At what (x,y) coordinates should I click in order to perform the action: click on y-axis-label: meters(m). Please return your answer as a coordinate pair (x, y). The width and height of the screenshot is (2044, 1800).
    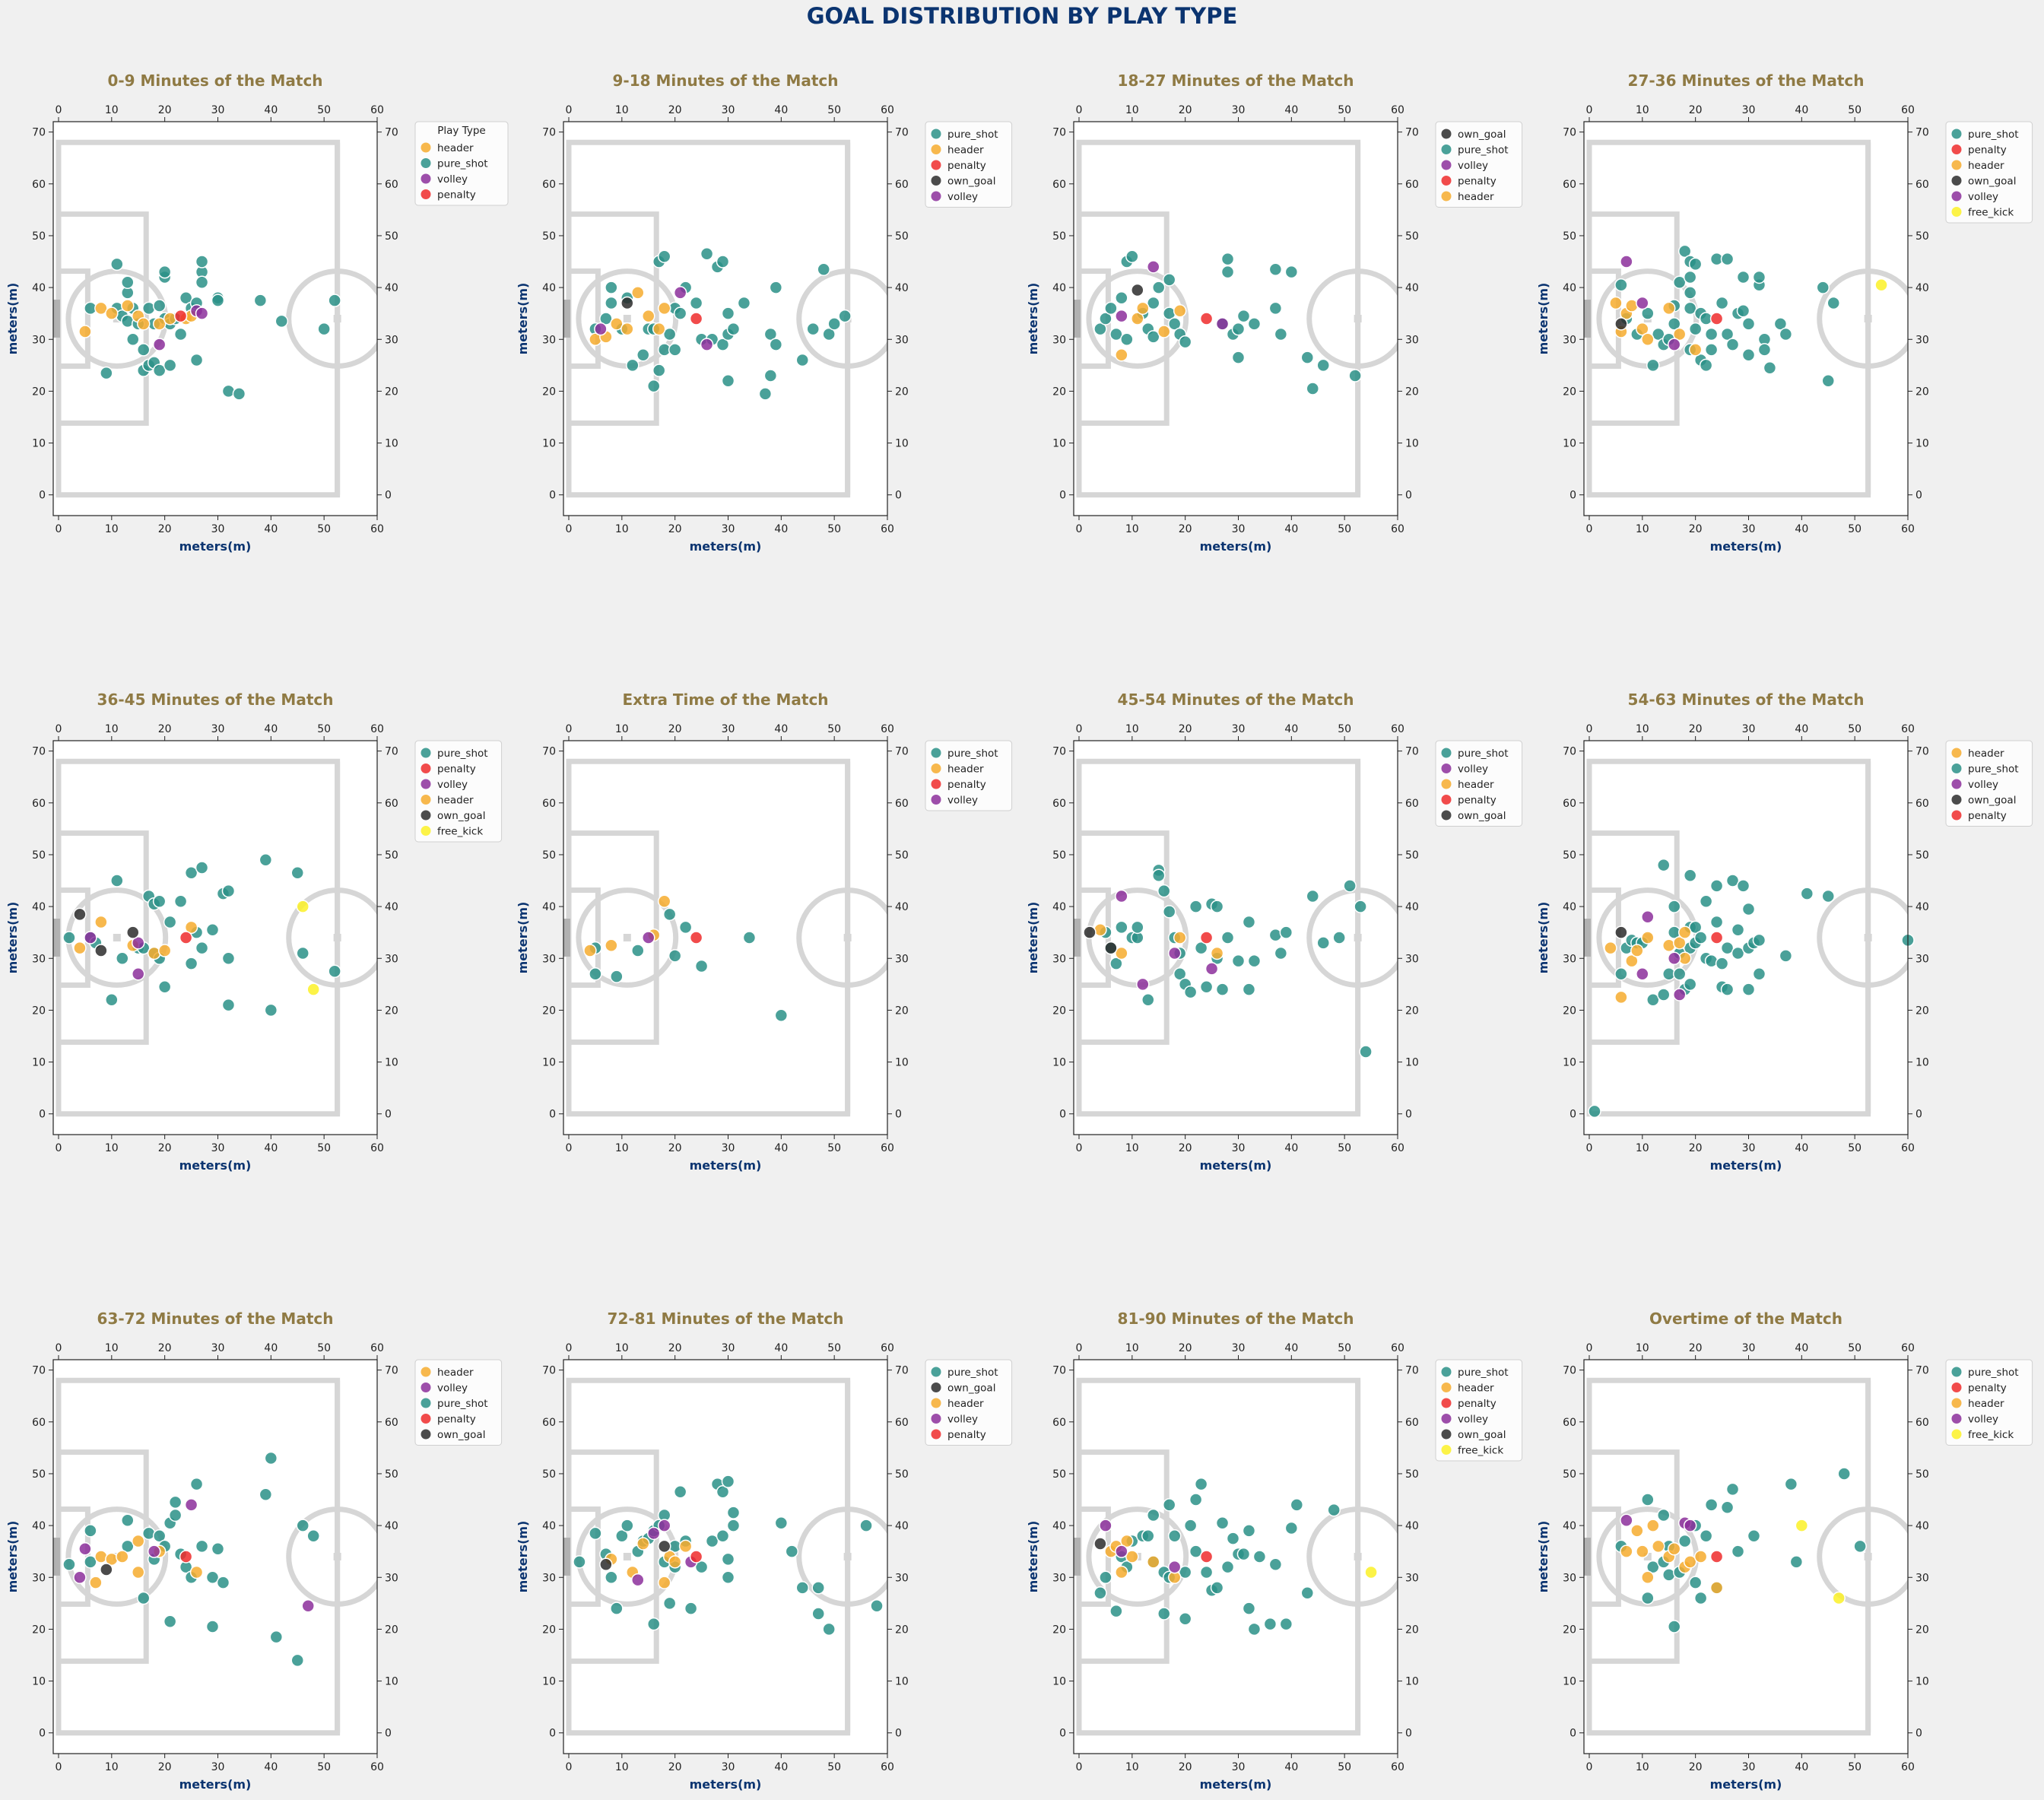
    Looking at the image, I should click on (1543, 938).